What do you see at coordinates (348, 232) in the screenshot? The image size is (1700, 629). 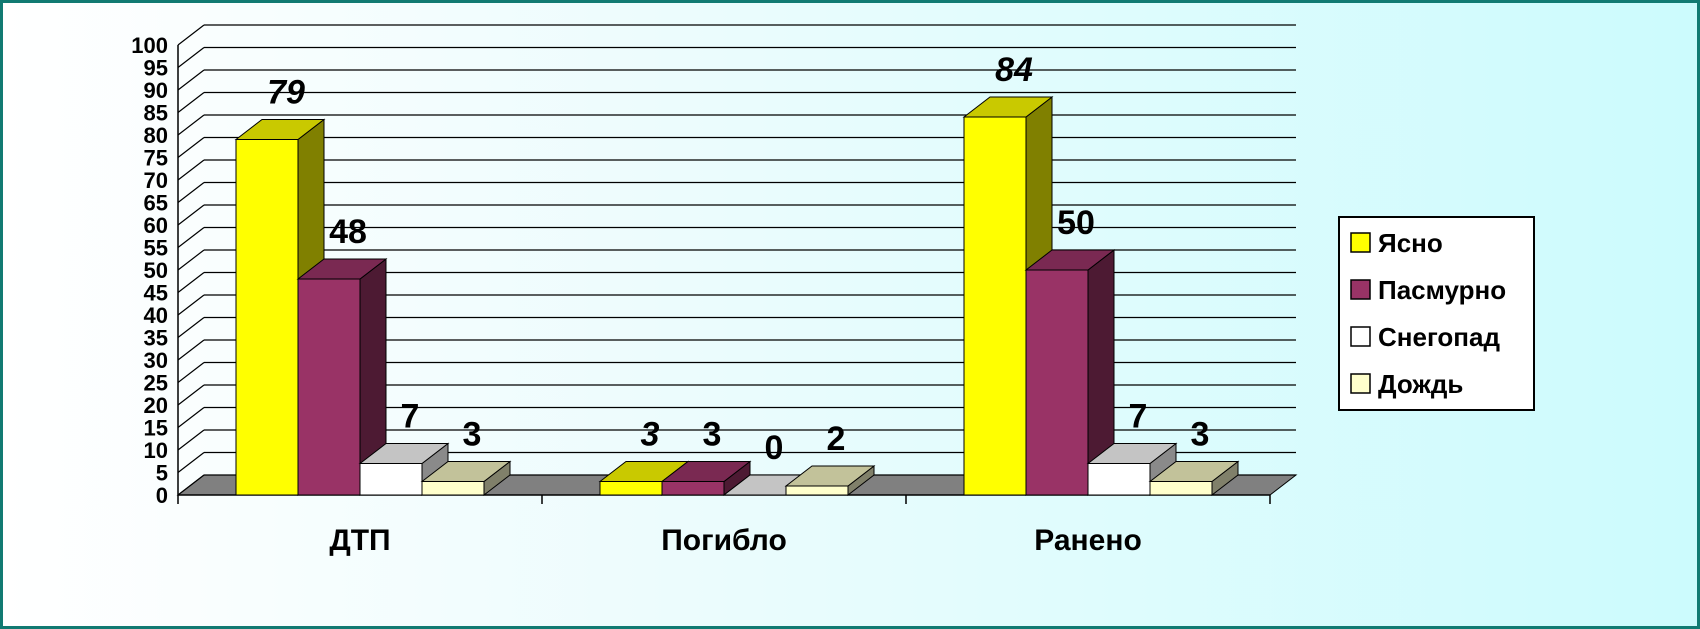 I see `data-label: 48` at bounding box center [348, 232].